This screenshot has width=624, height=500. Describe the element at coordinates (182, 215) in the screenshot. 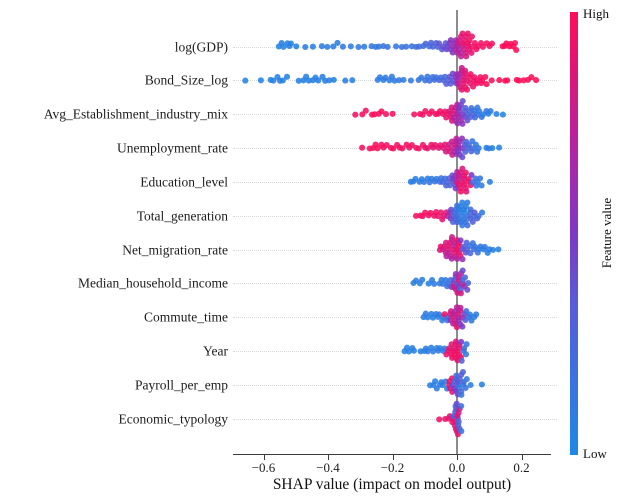

I see `feature-label: Total_generation` at that location.